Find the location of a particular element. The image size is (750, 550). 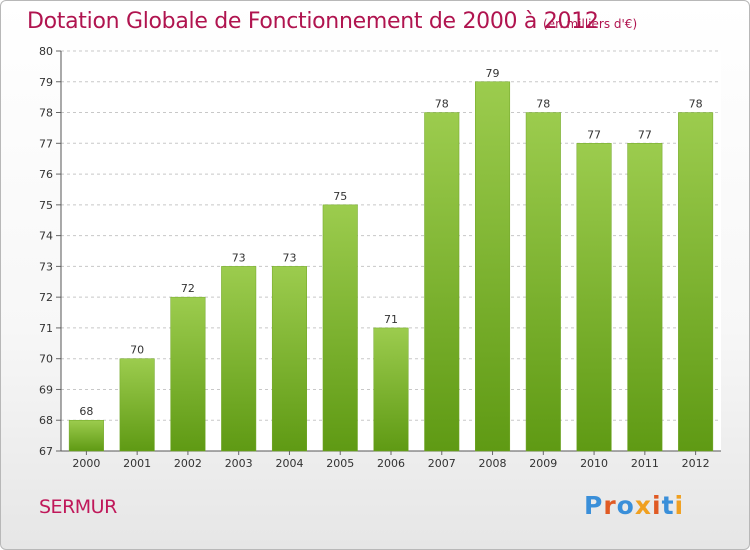

y-tick-label: 78 is located at coordinates (46, 113).